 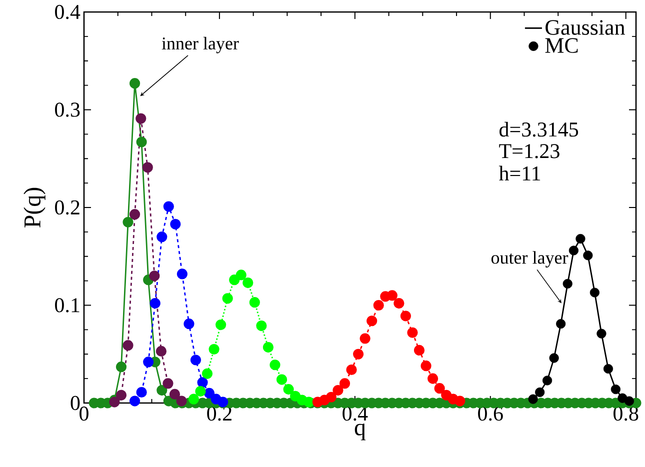 I want to click on legend-label: MC, so click(x=561, y=45).